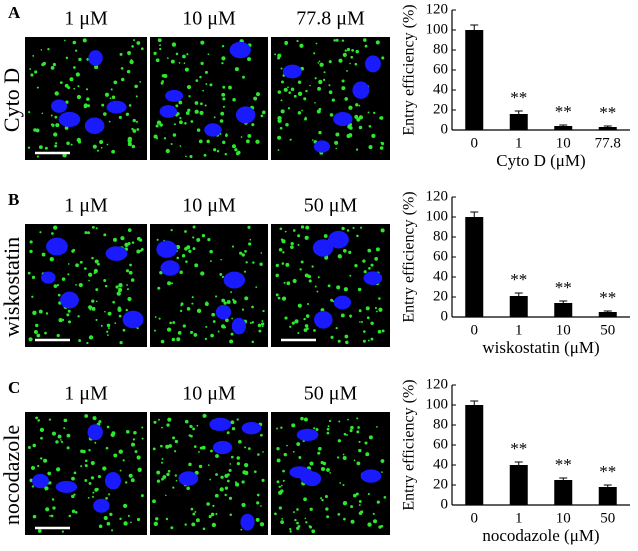 This screenshot has width=638, height=551. I want to click on x-tick-label: 10, so click(563, 143).